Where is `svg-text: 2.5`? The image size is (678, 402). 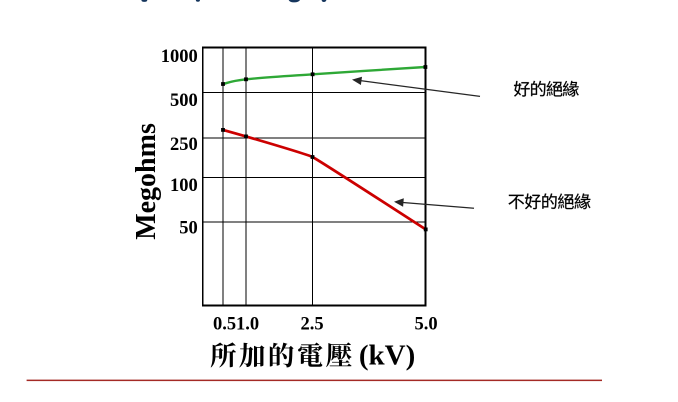 svg-text: 2.5 is located at coordinates (311, 324).